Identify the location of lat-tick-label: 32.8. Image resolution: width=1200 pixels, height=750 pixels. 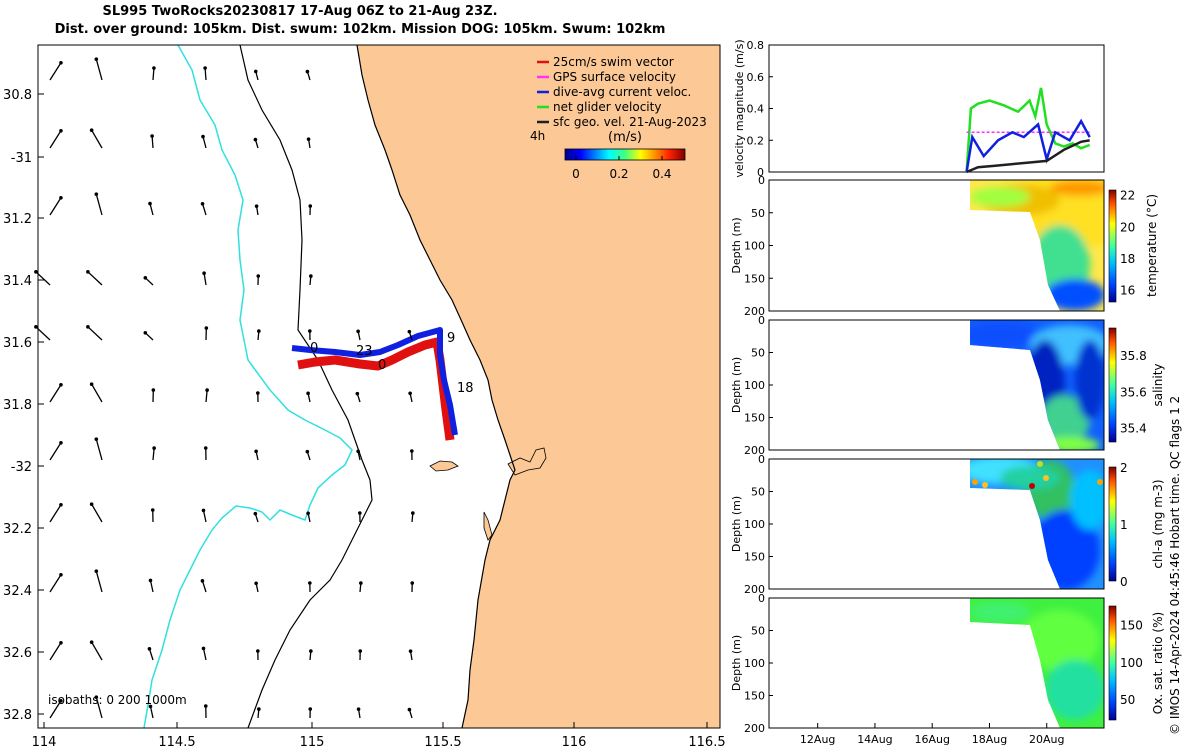
(17, 715).